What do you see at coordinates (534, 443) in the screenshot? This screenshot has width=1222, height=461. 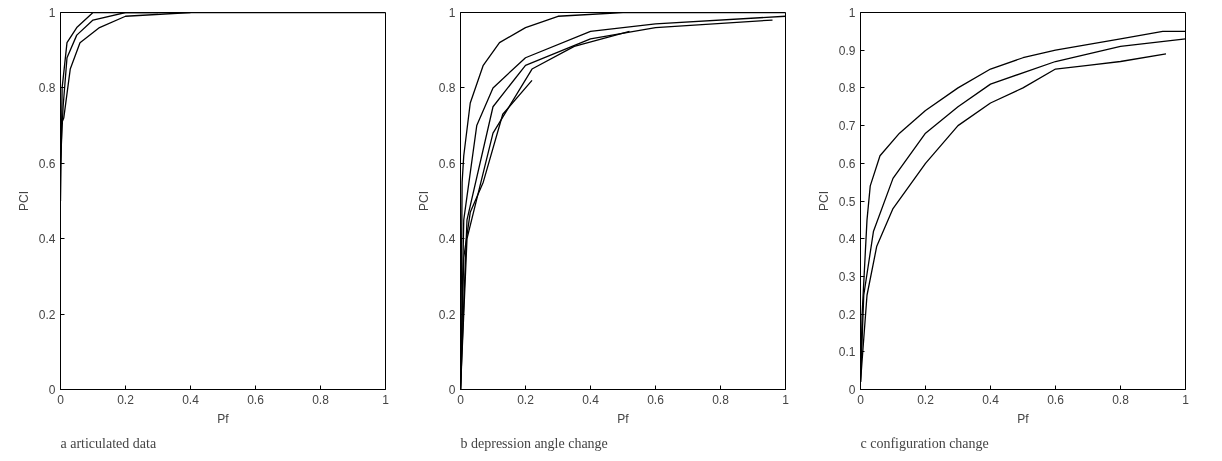 I see `text: b depression angle change` at bounding box center [534, 443].